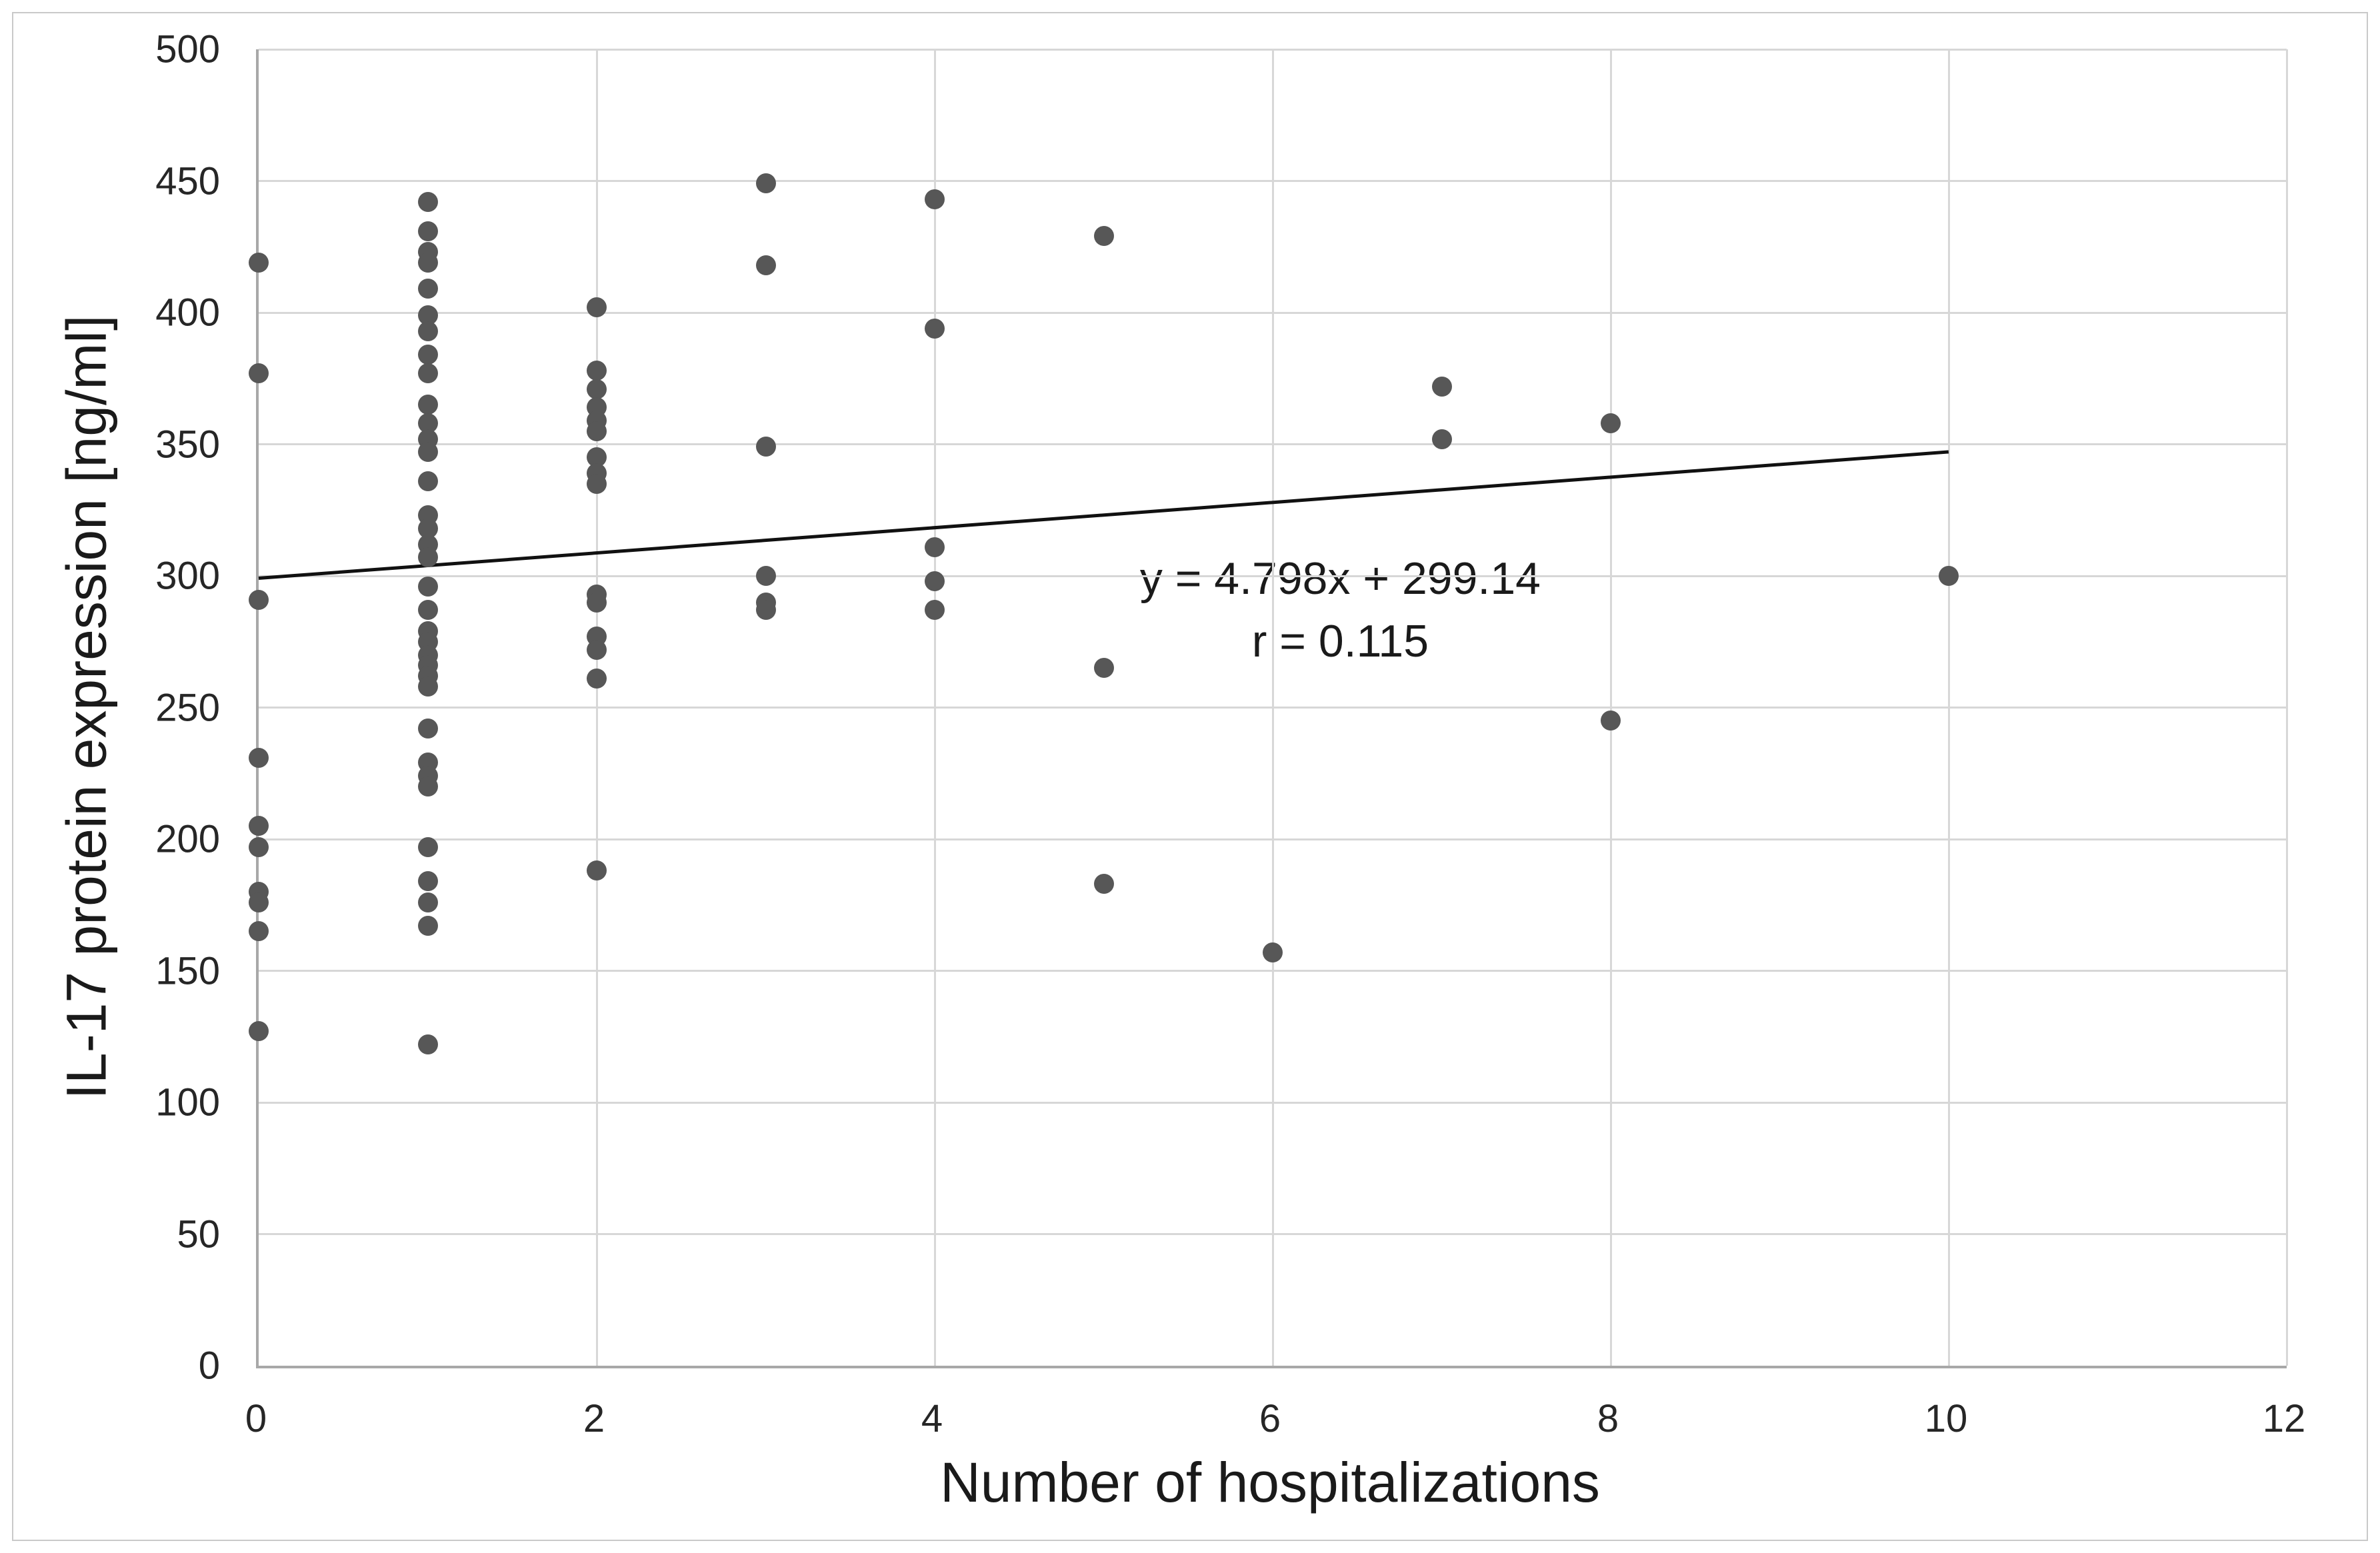 The height and width of the screenshot is (1553, 2380). I want to click on y-tick-label: 400, so click(187, 313).